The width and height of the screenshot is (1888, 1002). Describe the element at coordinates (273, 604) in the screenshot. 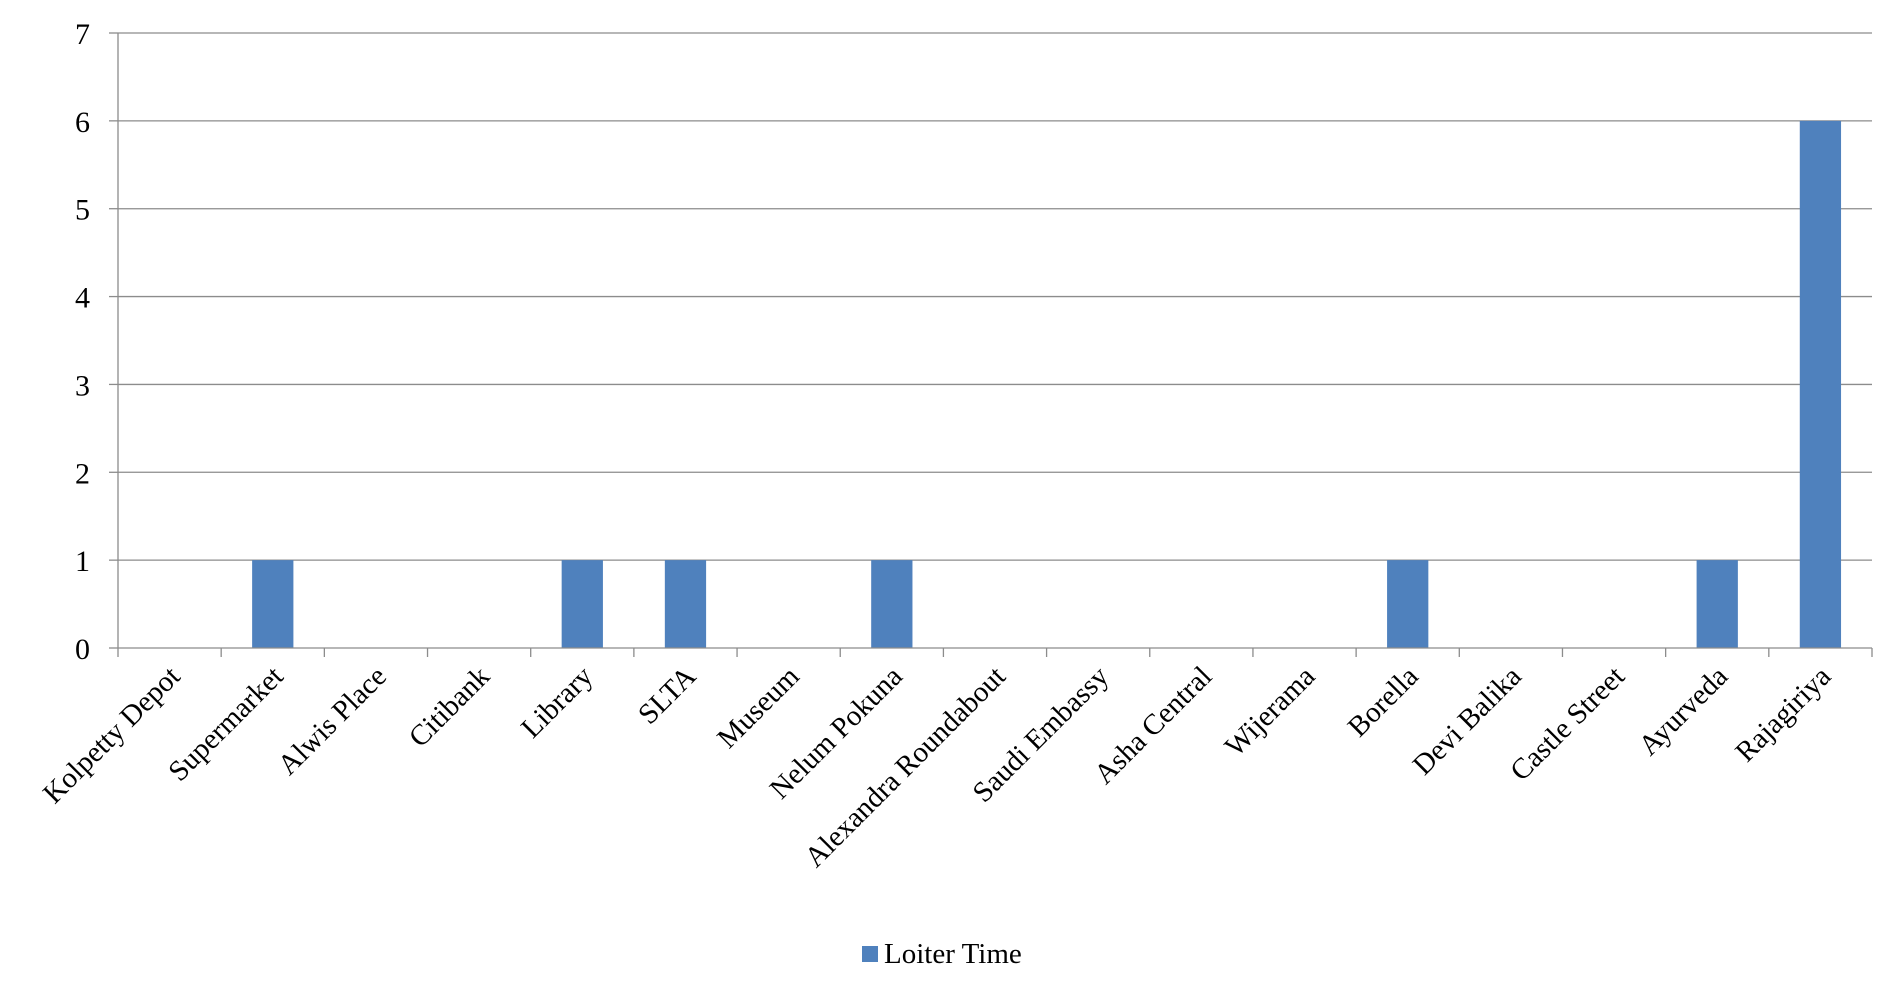

I see `bar-supermarket` at that location.